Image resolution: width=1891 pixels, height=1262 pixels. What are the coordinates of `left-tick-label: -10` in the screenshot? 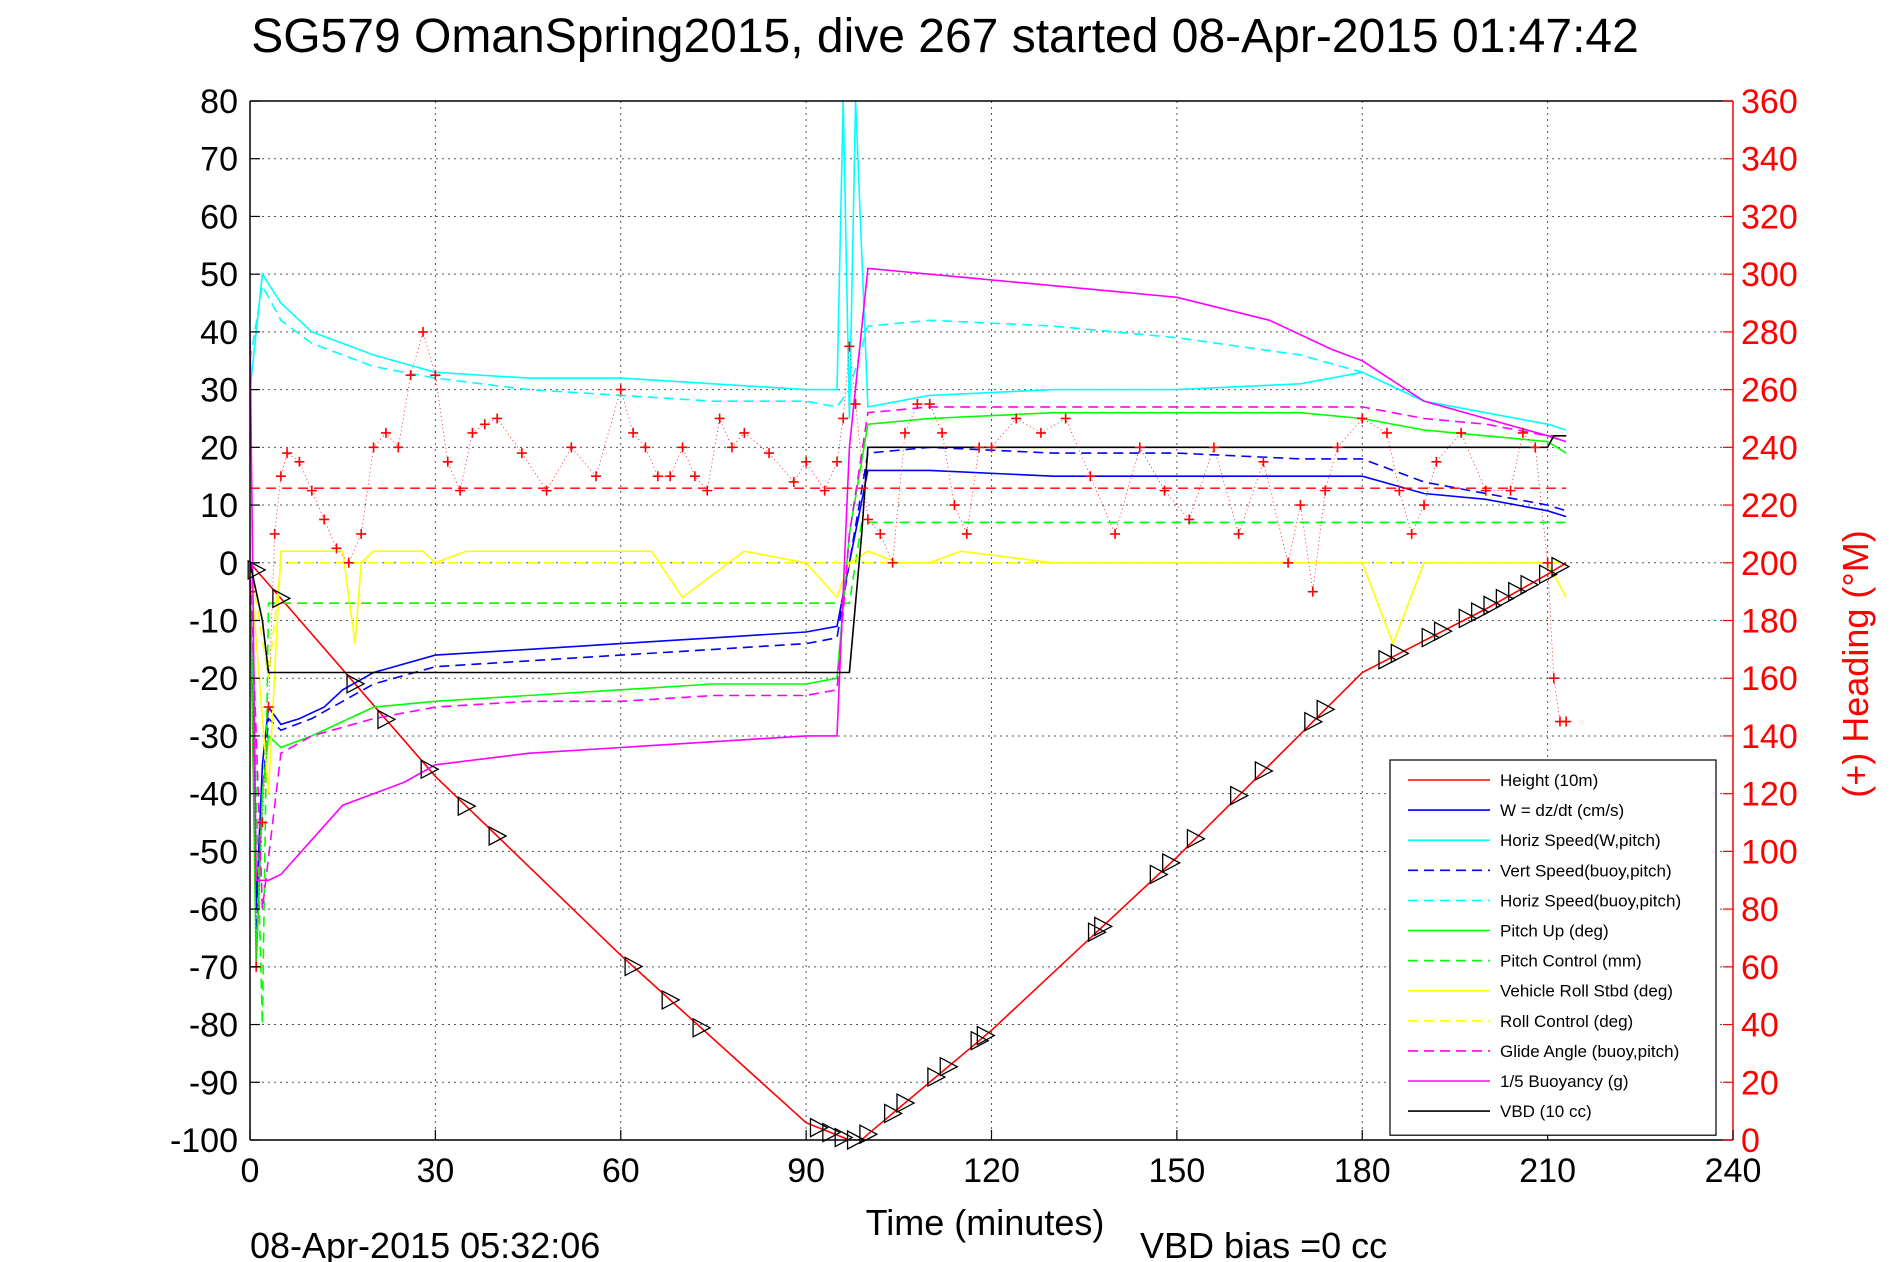 It's located at (213, 622).